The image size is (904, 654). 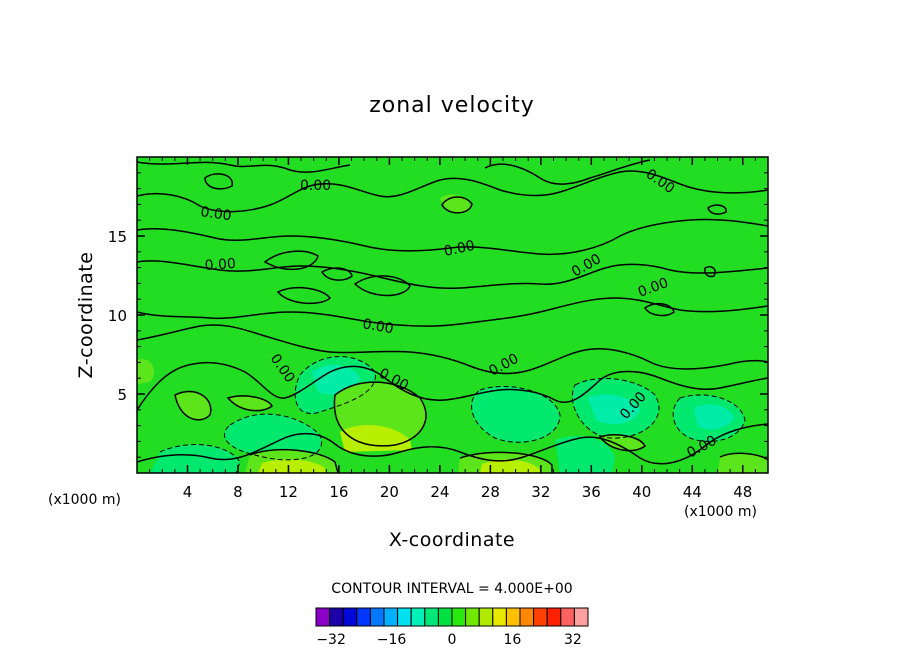 I want to click on x-tick-label: 24, so click(x=439, y=492).